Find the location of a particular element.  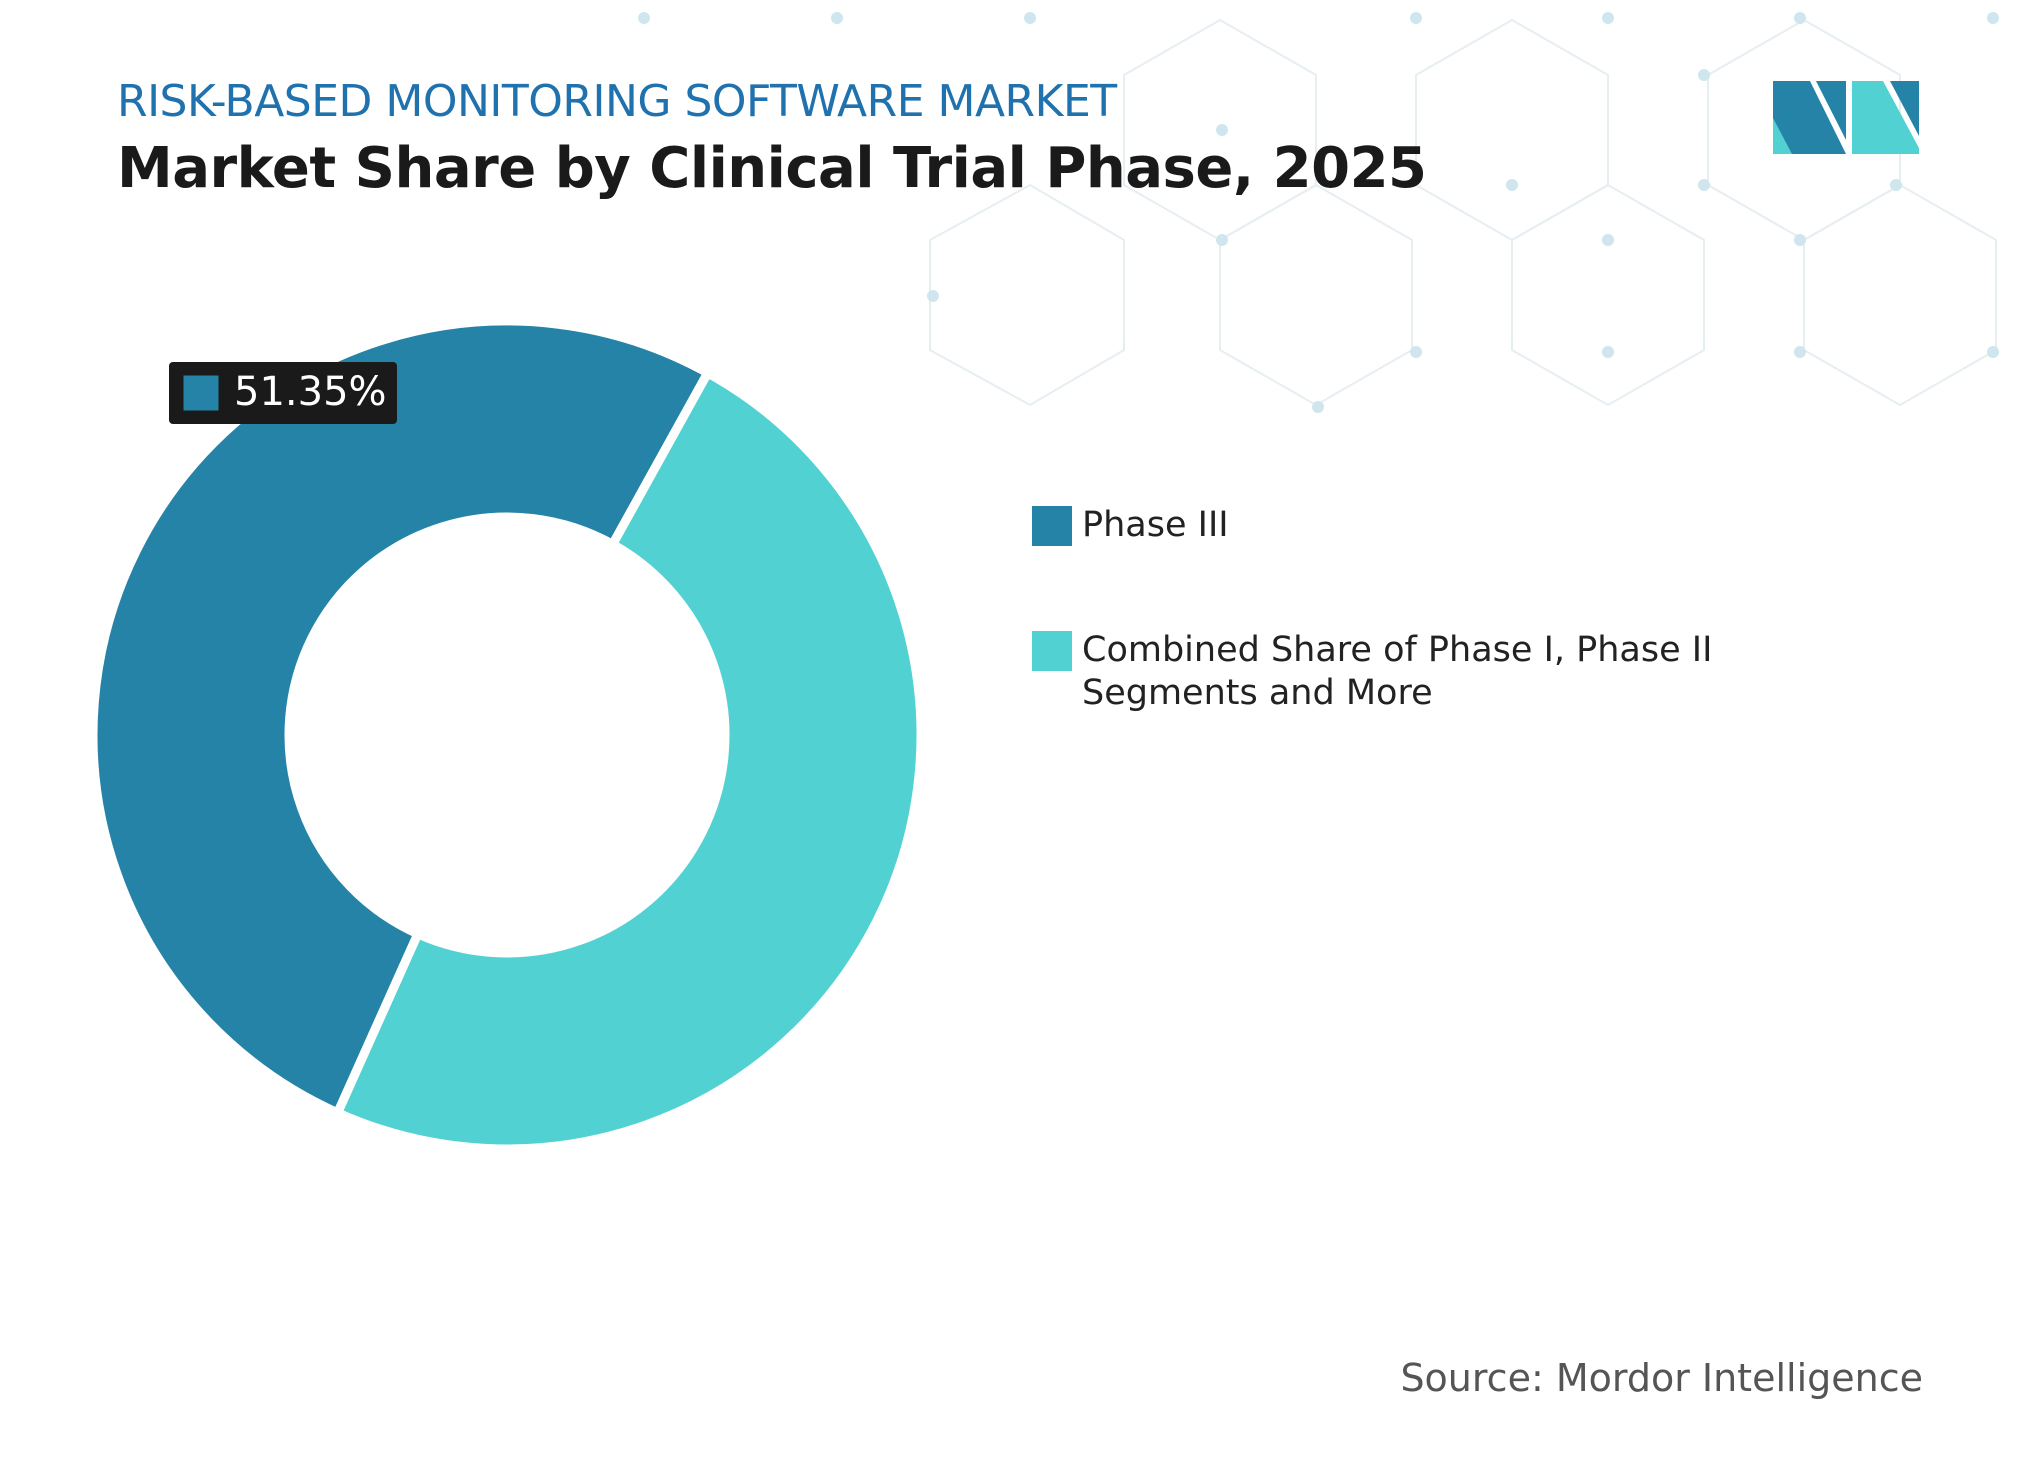

logo is located at coordinates (1846, 117).